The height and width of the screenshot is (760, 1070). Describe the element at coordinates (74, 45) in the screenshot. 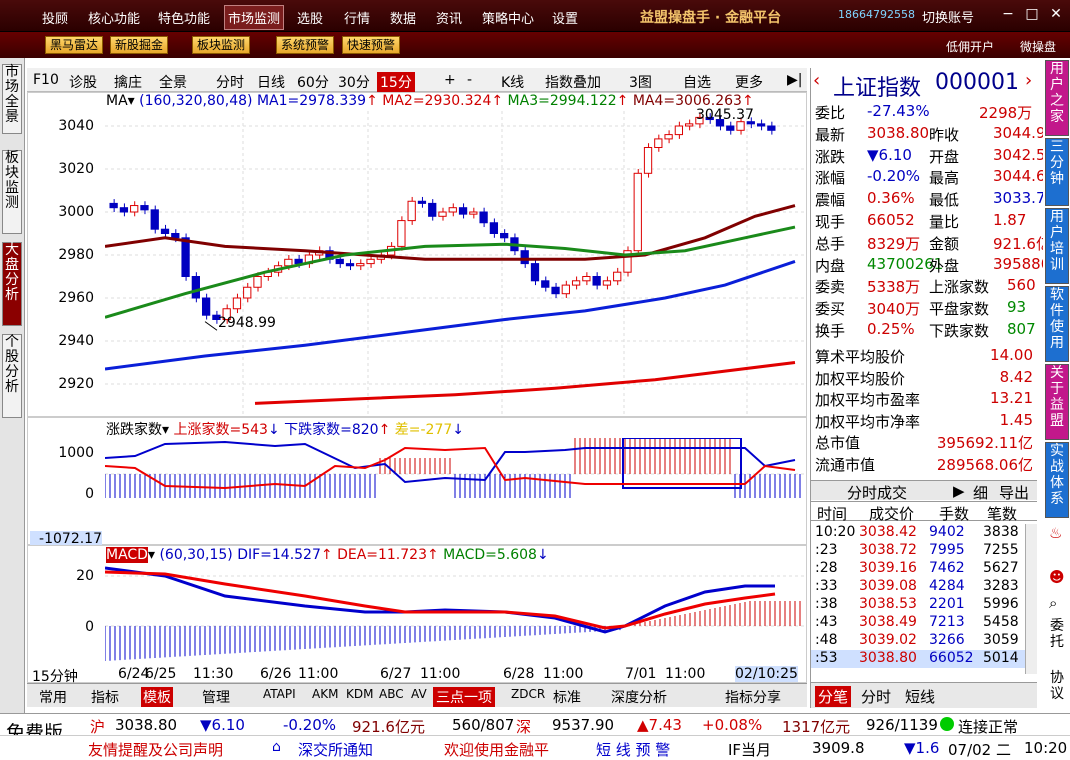

I see `dark-horse-radar-button: 黑马雷达` at that location.